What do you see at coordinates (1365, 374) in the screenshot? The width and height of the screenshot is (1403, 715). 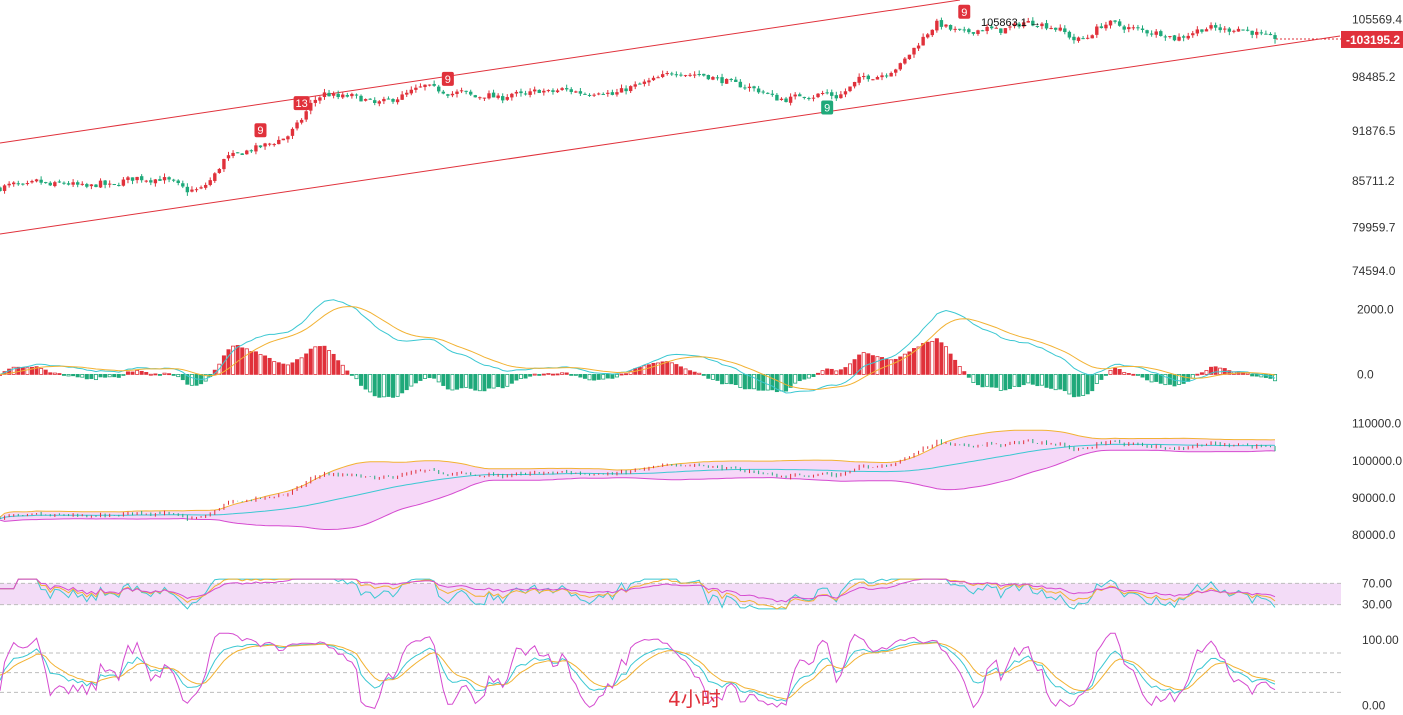 I see `macd-tick-label: 0.0` at bounding box center [1365, 374].